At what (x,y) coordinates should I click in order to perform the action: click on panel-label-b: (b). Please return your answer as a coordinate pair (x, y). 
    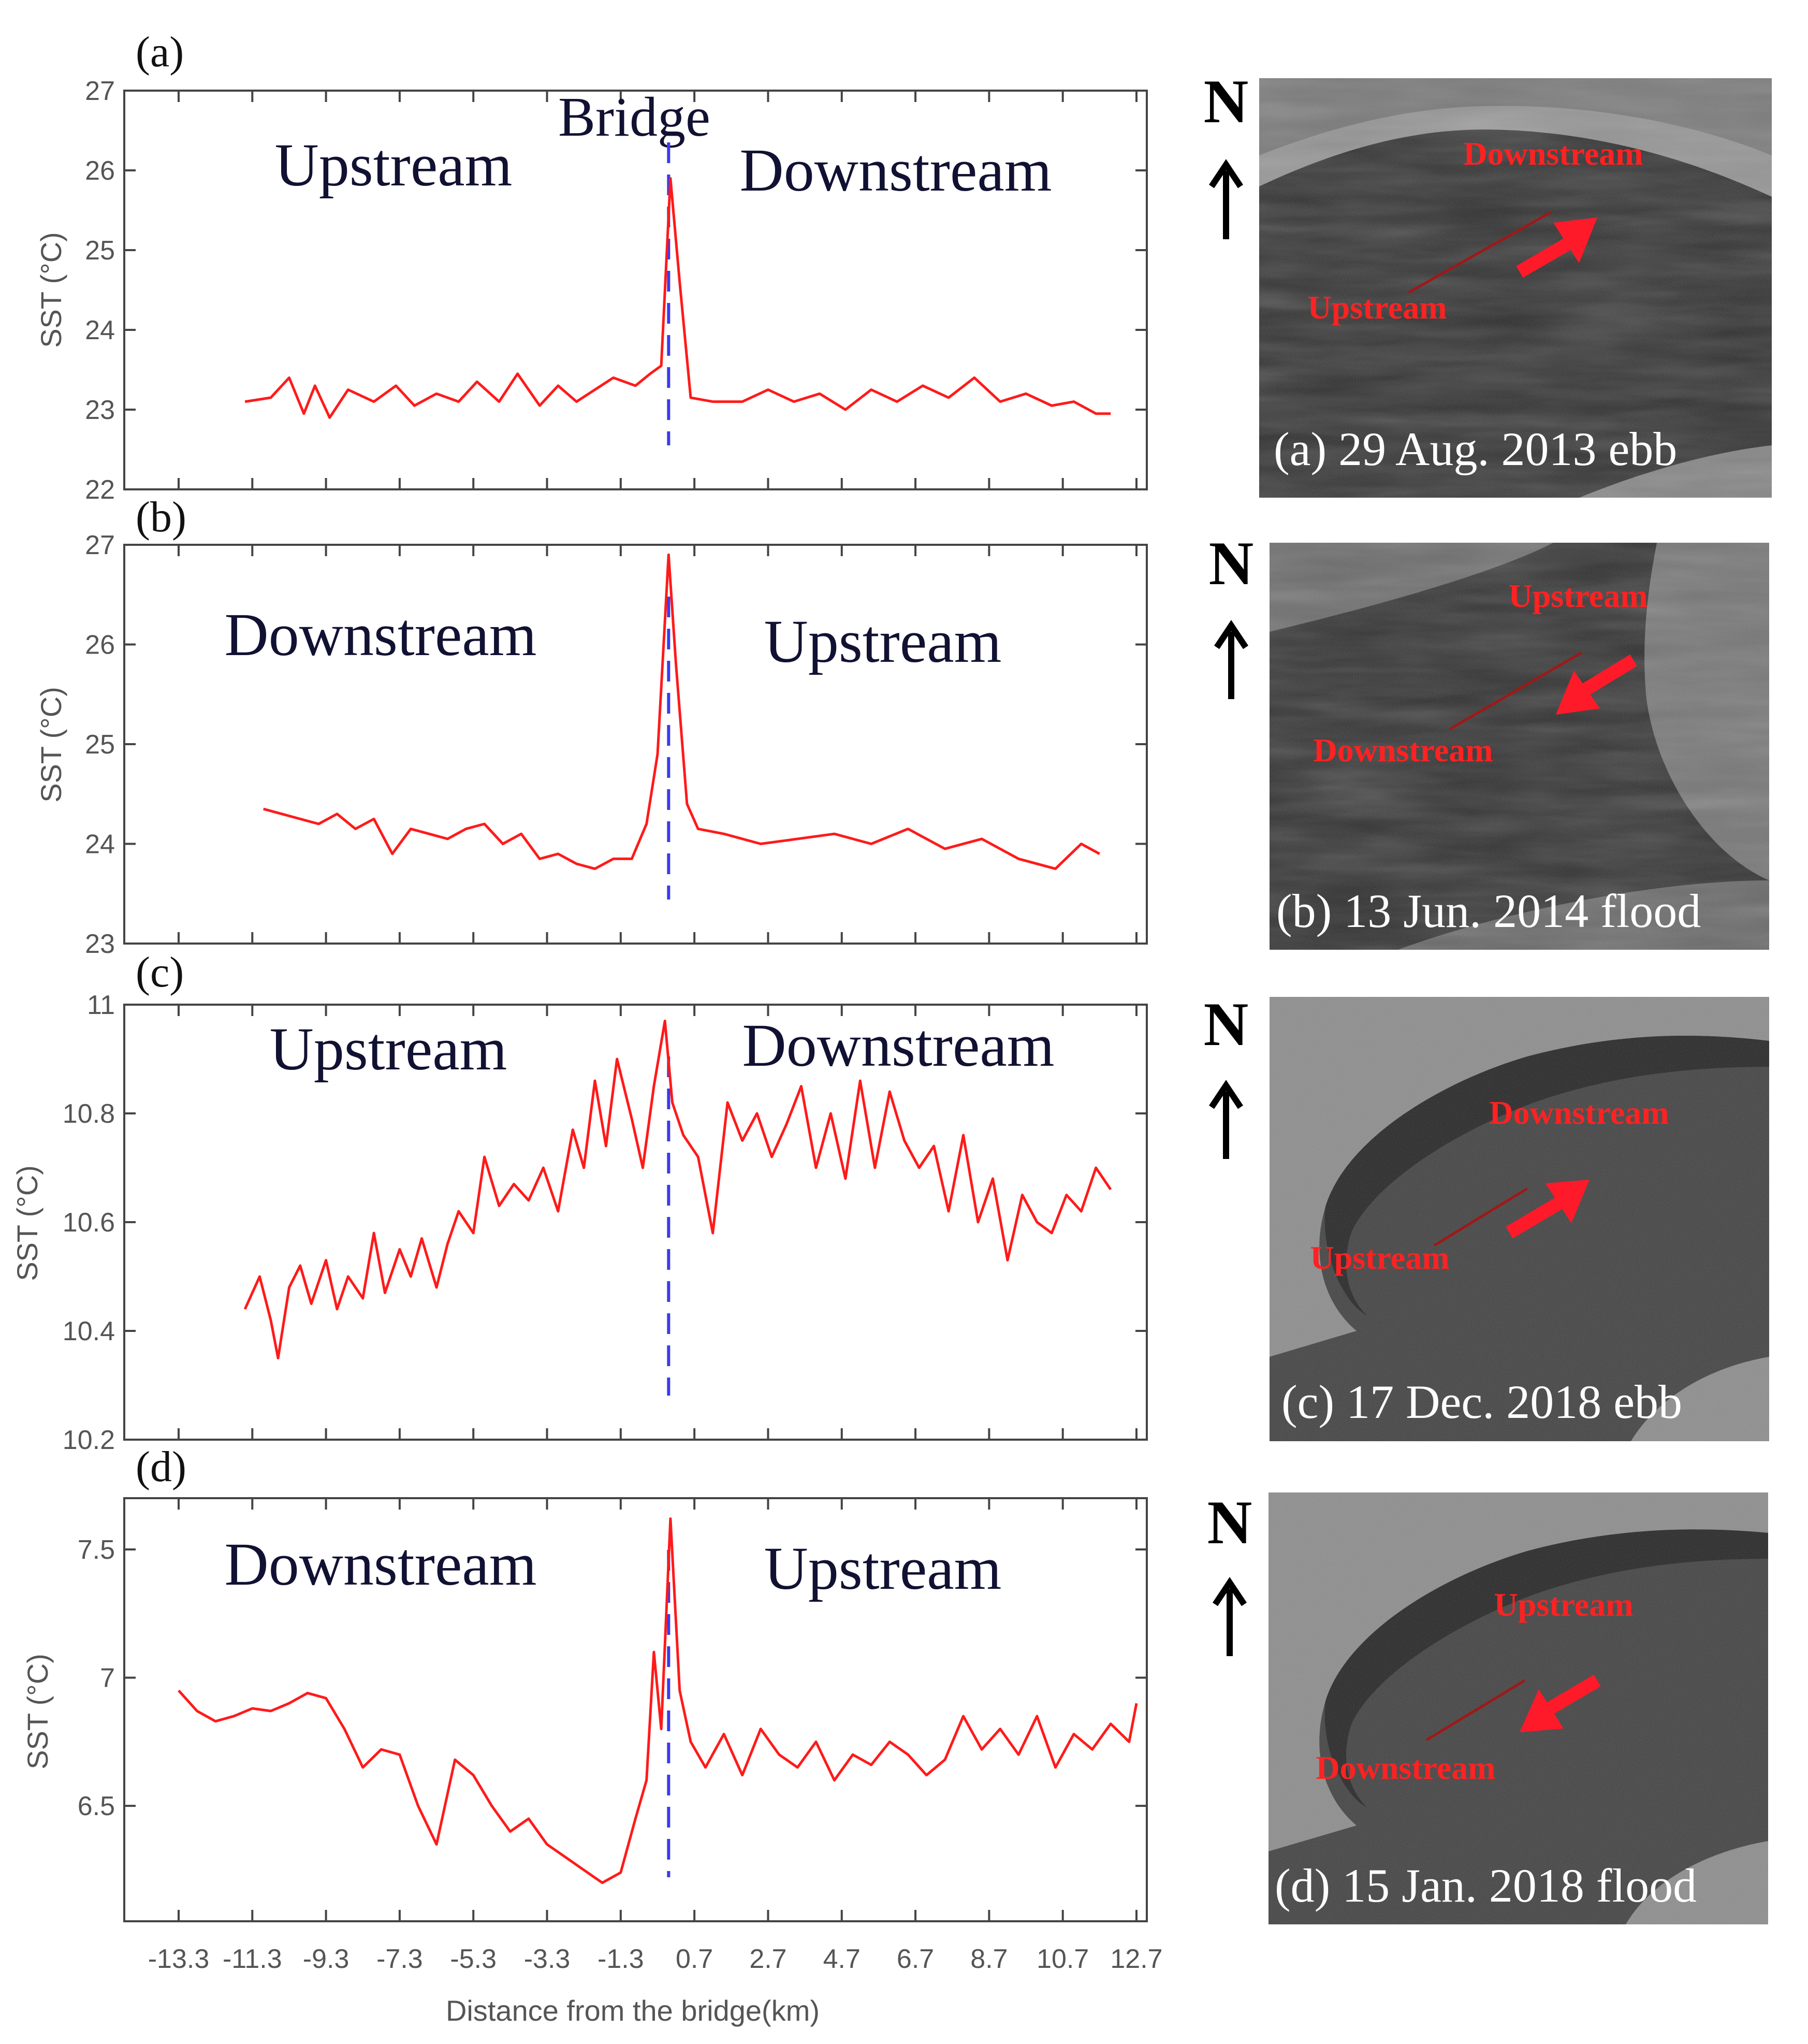
    Looking at the image, I should click on (161, 517).